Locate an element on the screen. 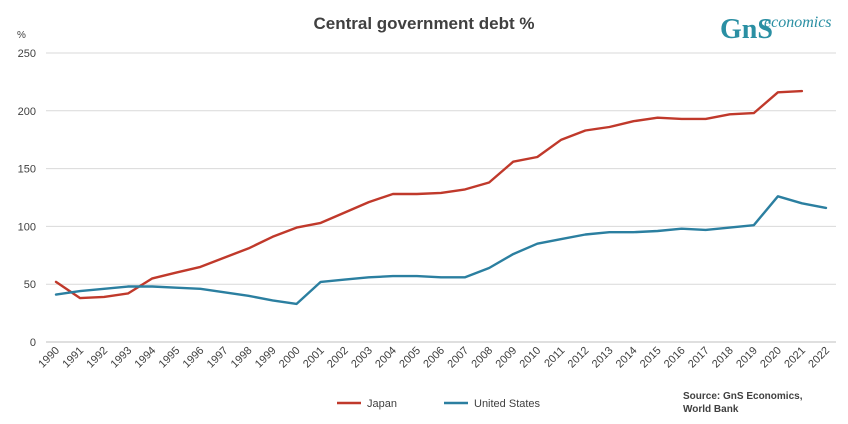  x-tick-label: 2001 is located at coordinates (314, 358).